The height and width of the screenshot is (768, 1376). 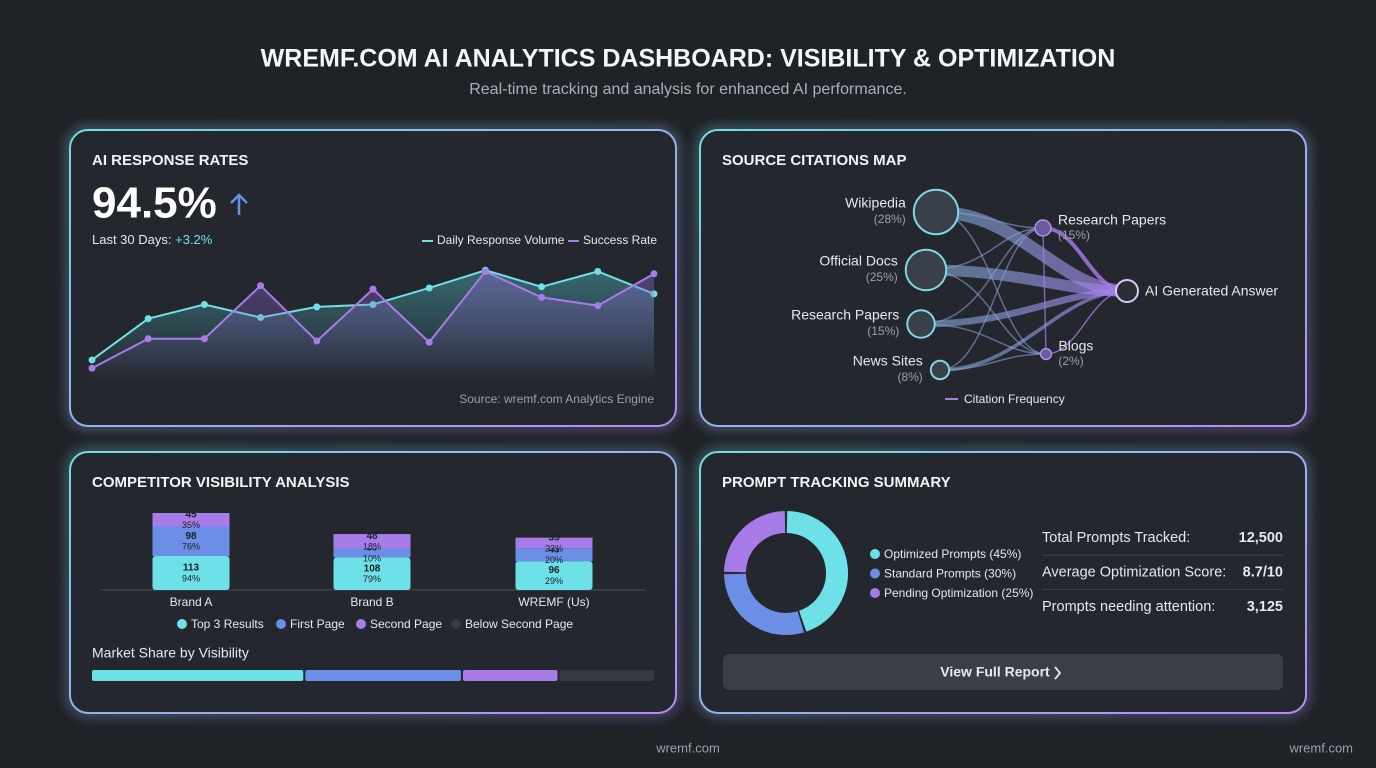 What do you see at coordinates (941, 593) in the screenshot?
I see `legend-name: Pending Optimization` at bounding box center [941, 593].